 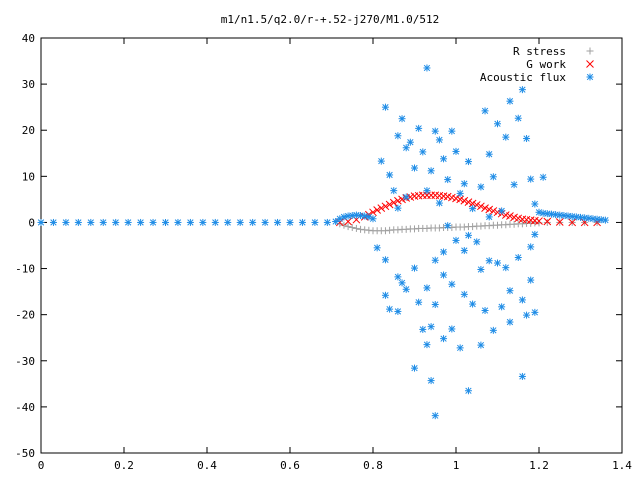 What do you see at coordinates (41, 465) in the screenshot?
I see `x-tick-label: 0` at bounding box center [41, 465].